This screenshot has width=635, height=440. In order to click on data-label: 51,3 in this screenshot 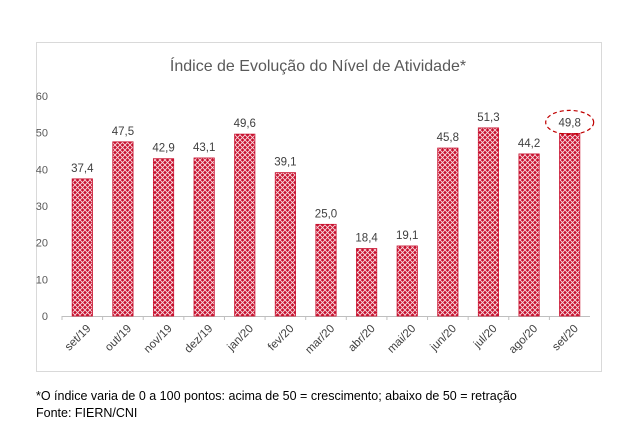, I will do `click(488, 118)`.